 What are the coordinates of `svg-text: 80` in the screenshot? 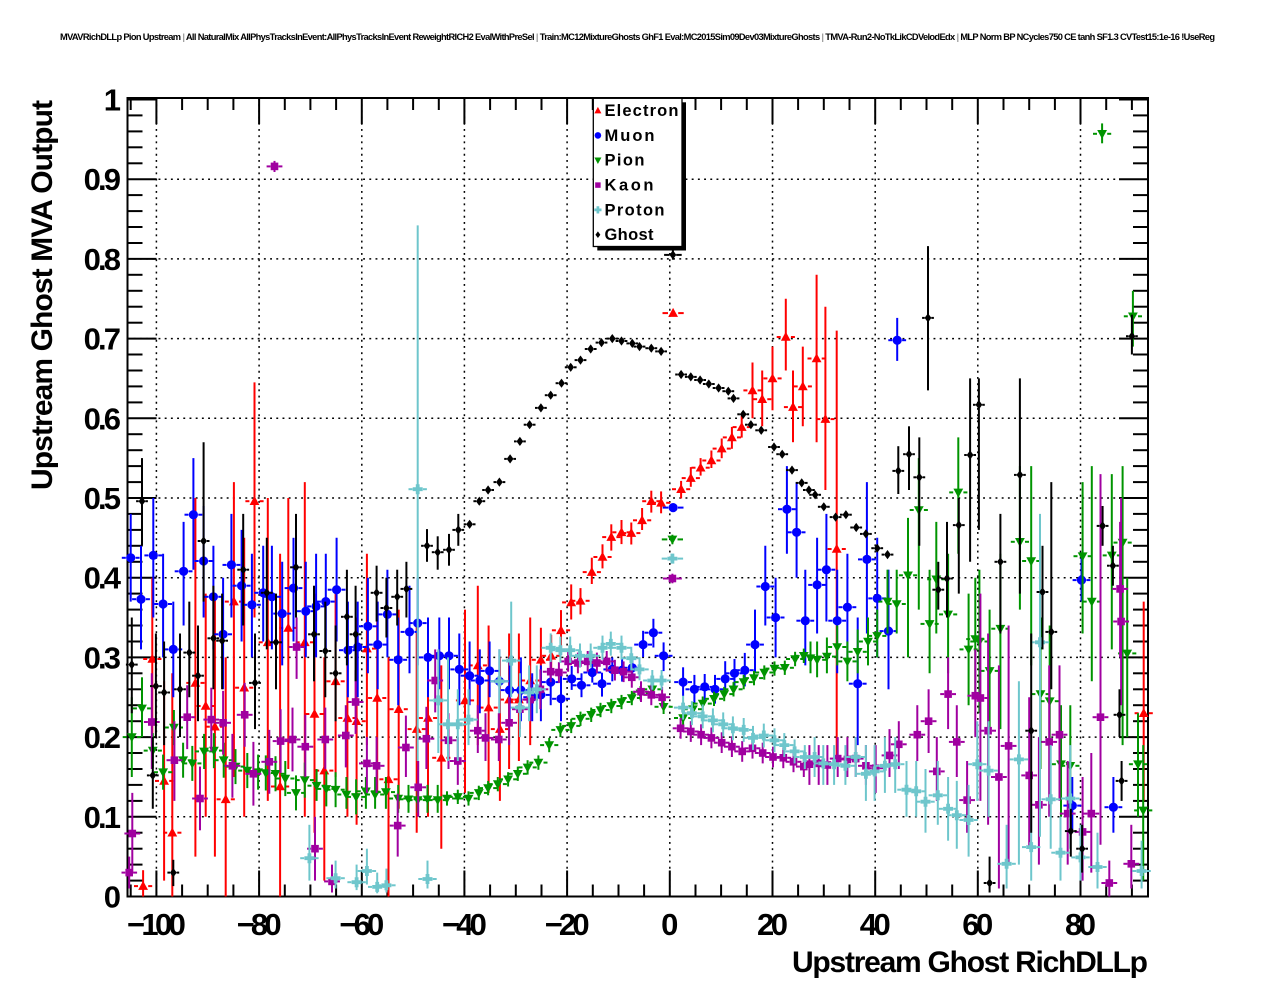 It's located at (1080, 924).